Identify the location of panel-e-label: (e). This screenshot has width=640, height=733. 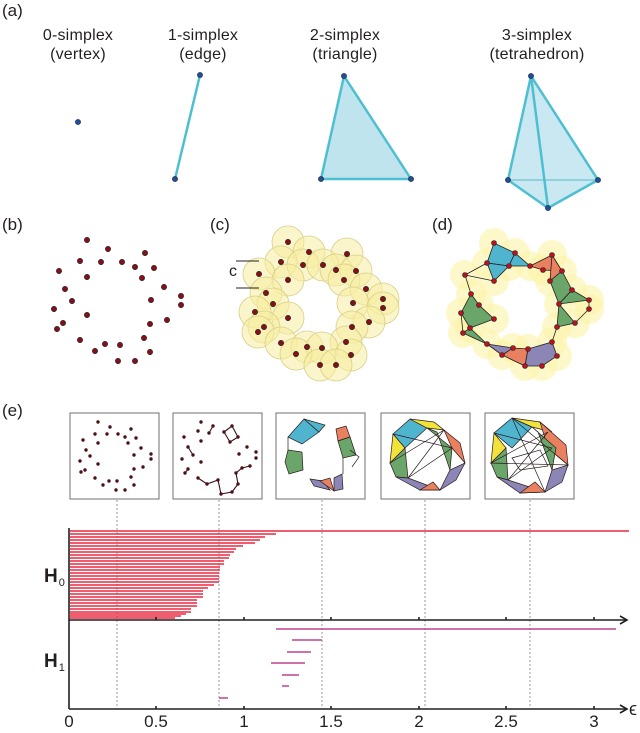
(12, 410).